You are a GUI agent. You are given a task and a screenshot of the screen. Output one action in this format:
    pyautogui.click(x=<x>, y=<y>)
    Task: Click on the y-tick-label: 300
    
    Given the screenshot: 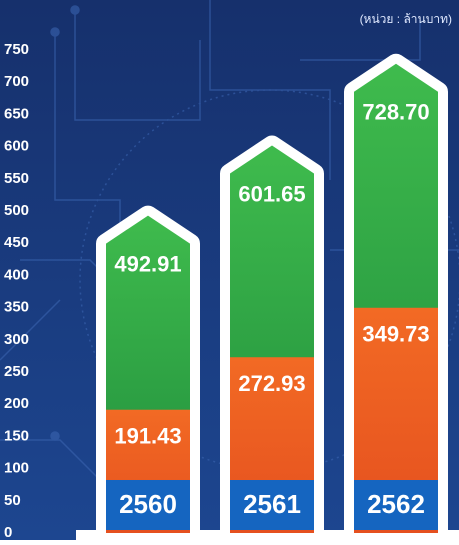 What is the action you would take?
    pyautogui.click(x=16, y=339)
    